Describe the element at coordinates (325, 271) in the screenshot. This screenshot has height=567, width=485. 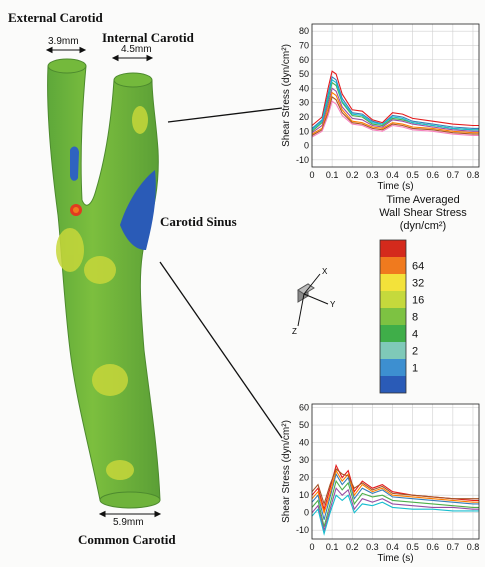
I see `x-axis-label: X` at that location.